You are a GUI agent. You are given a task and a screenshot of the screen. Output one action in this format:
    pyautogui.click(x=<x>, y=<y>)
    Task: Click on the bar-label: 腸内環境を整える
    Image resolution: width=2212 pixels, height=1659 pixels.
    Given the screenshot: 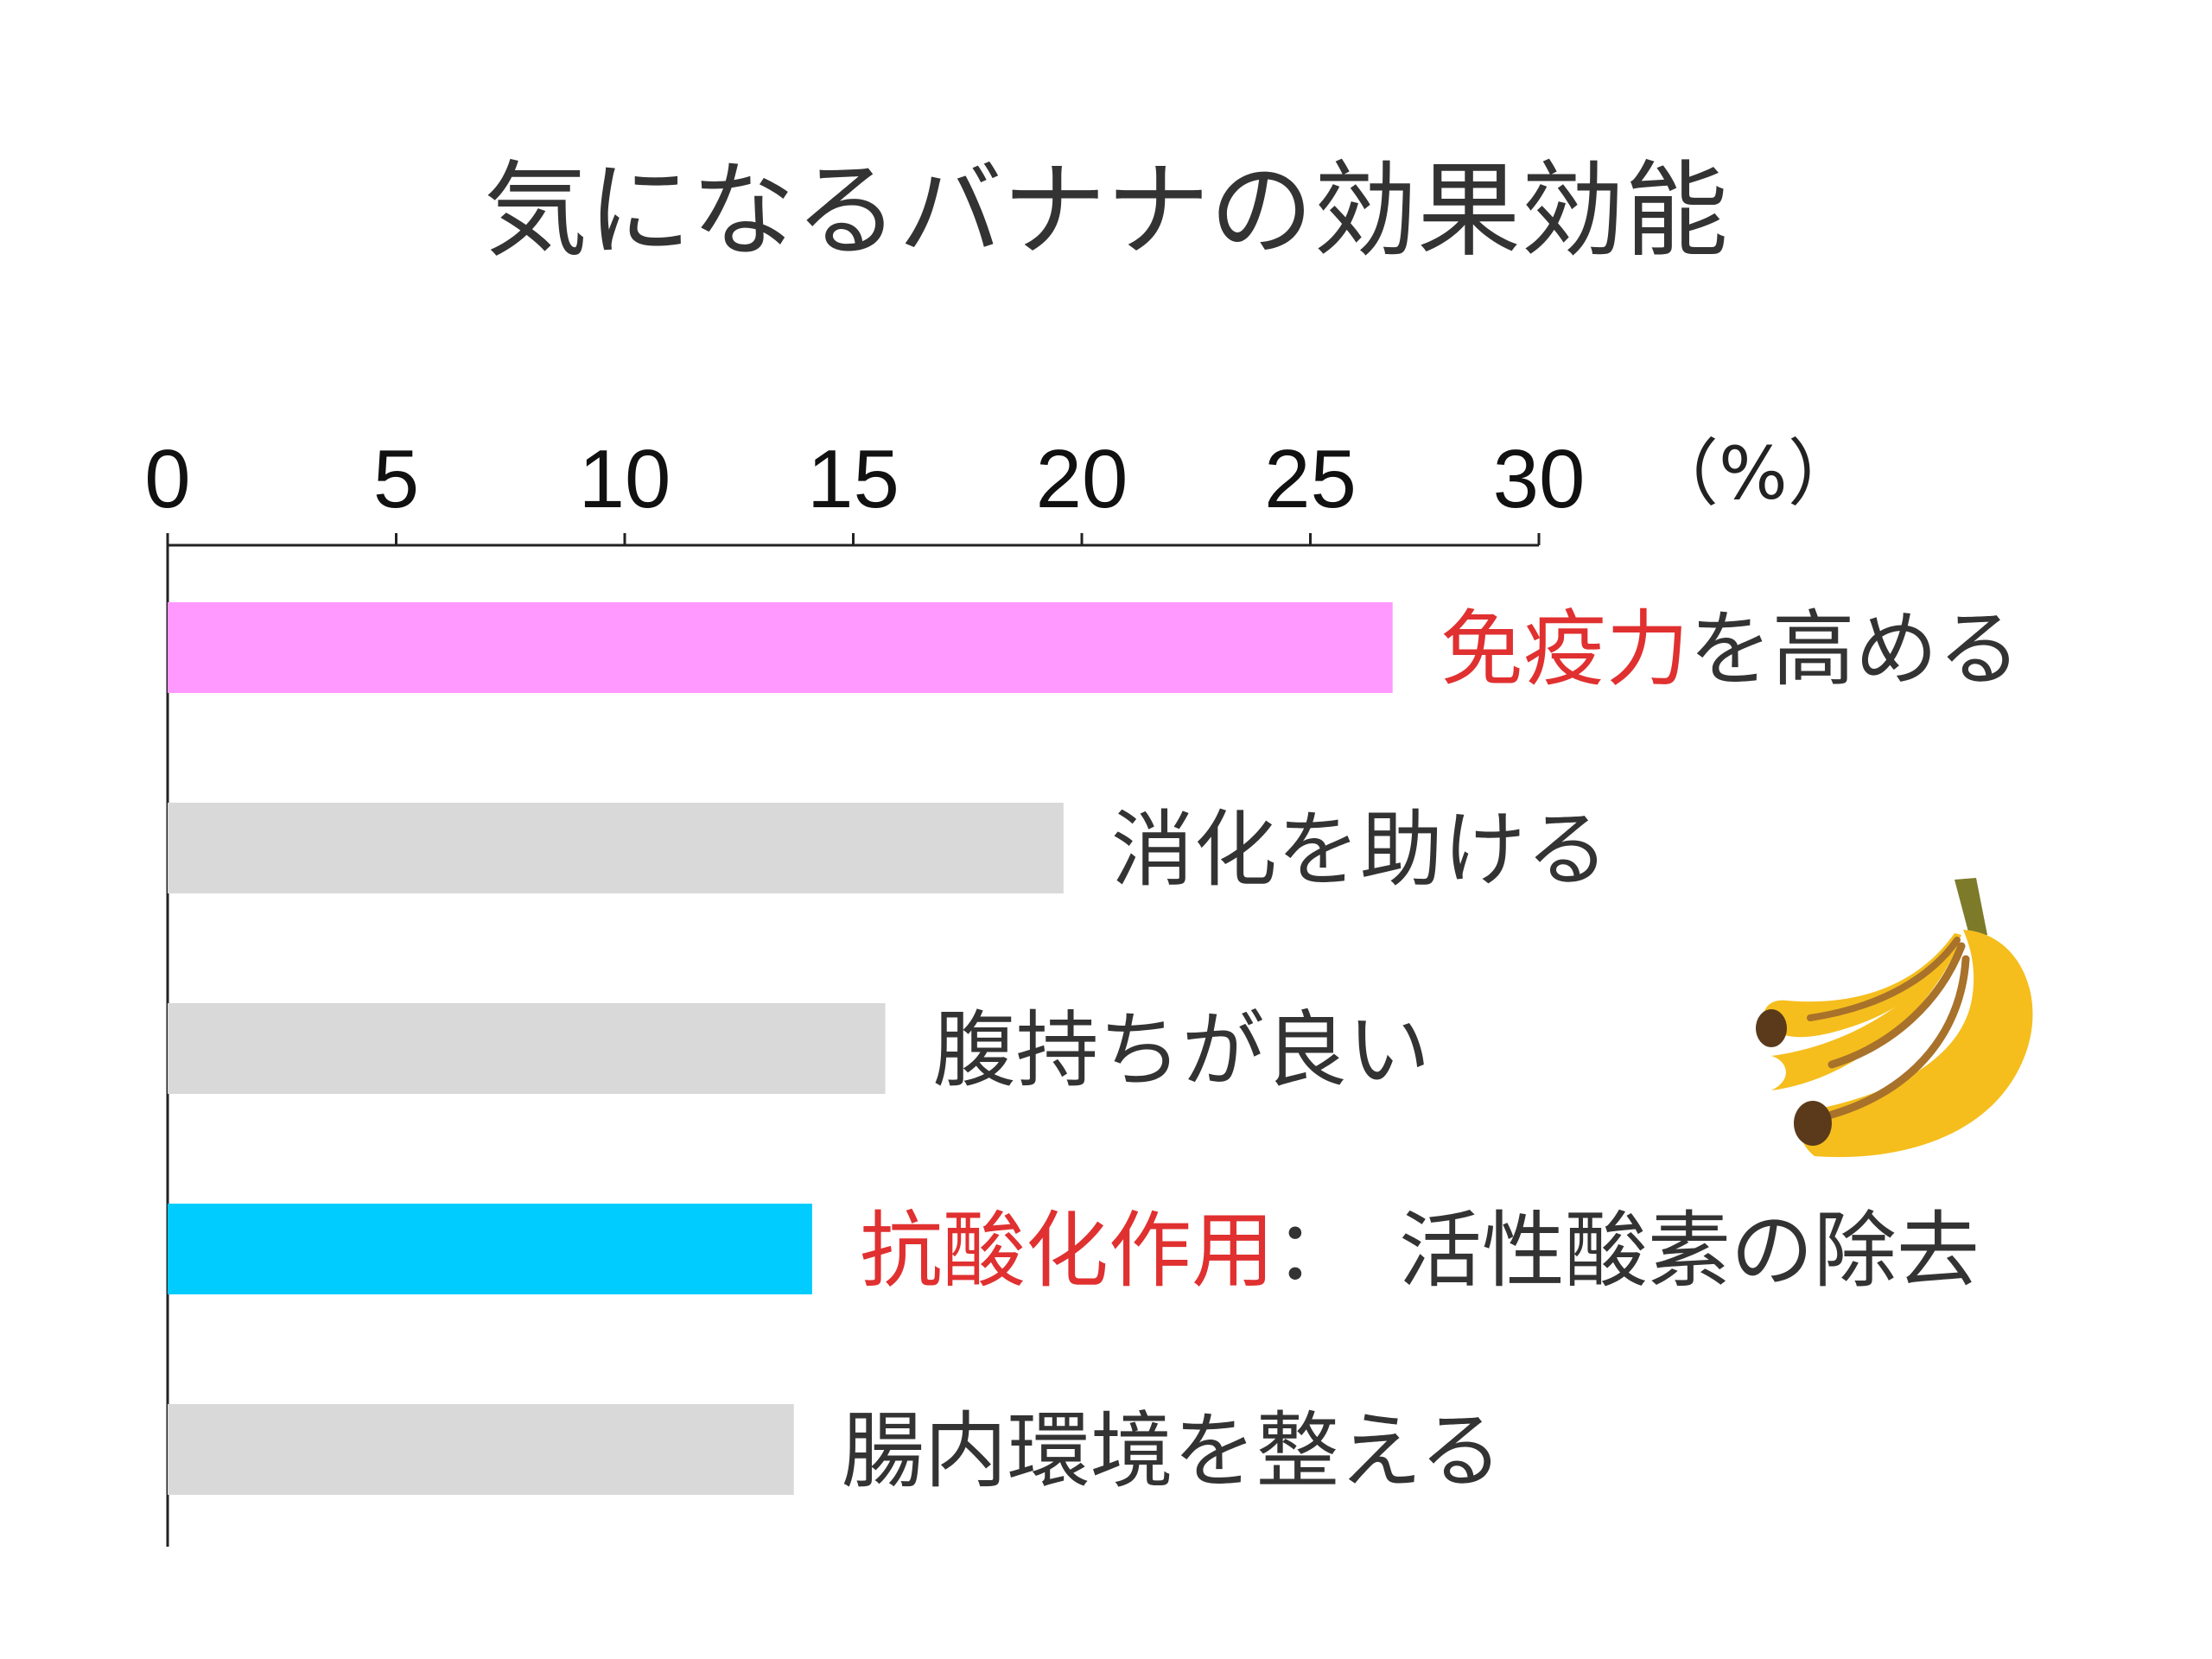 What is the action you would take?
    pyautogui.click(x=1172, y=1451)
    